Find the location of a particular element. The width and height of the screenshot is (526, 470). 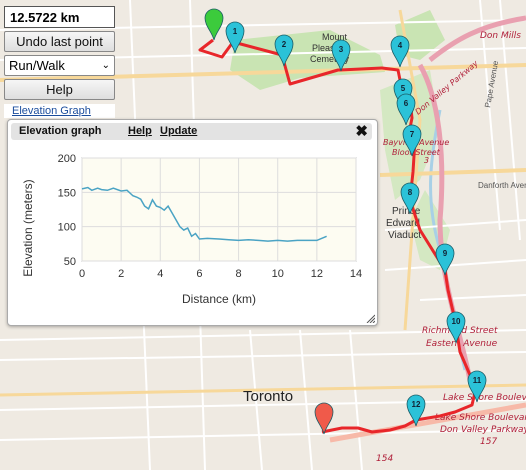

route-marker-1-shape is located at coordinates (235, 37).